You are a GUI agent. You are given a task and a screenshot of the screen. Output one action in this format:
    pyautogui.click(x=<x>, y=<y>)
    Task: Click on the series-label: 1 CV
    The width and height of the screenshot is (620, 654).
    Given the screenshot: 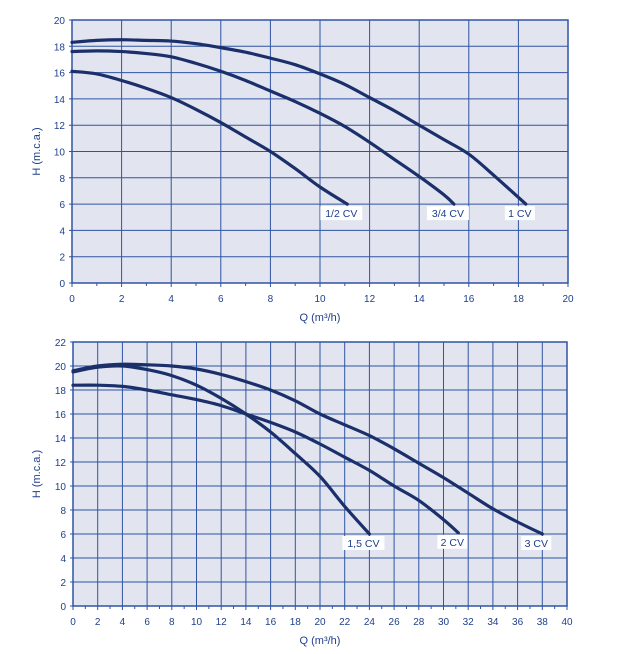 What is the action you would take?
    pyautogui.click(x=519, y=214)
    